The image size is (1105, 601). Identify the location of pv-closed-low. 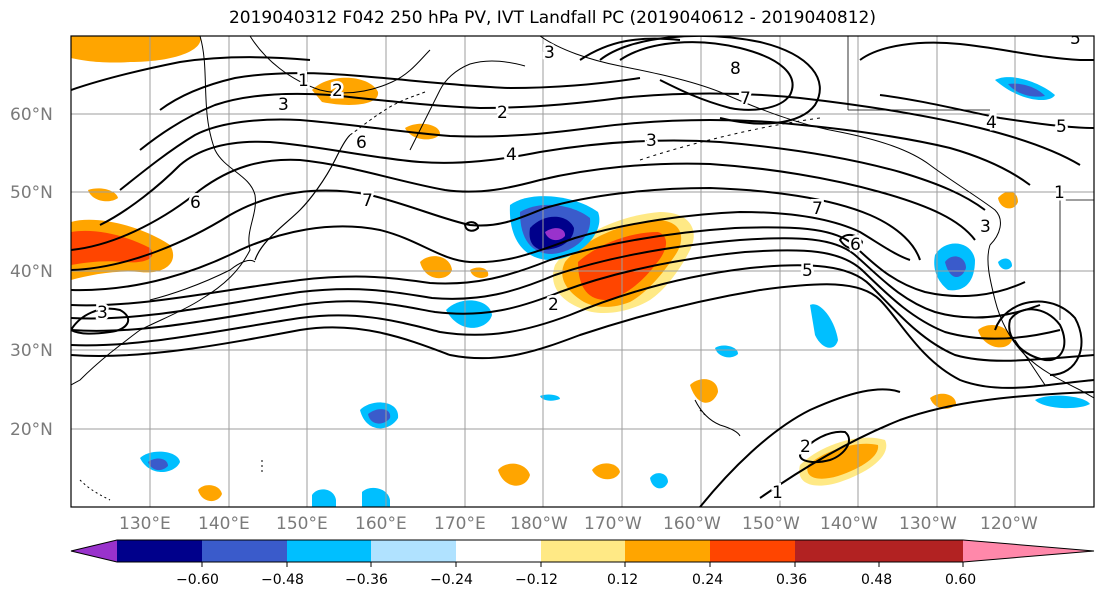
(851, 242).